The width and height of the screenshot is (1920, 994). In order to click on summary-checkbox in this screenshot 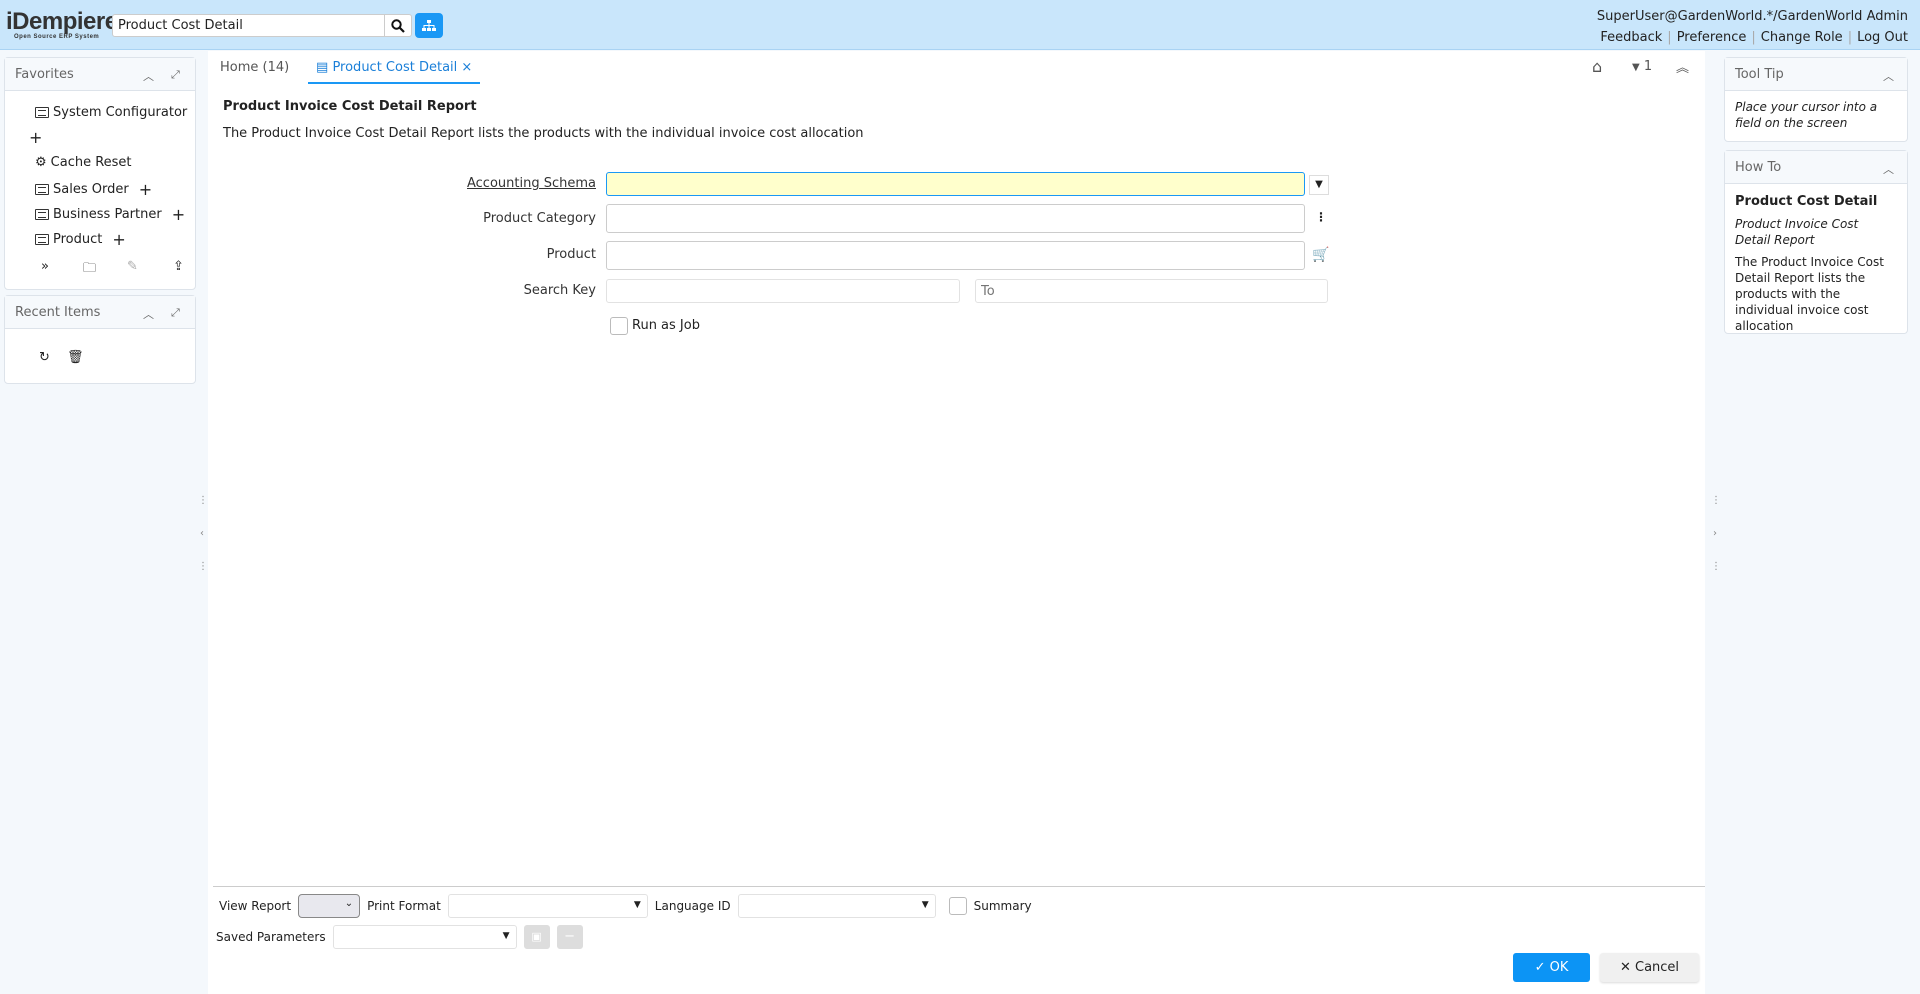, I will do `click(957, 905)`.